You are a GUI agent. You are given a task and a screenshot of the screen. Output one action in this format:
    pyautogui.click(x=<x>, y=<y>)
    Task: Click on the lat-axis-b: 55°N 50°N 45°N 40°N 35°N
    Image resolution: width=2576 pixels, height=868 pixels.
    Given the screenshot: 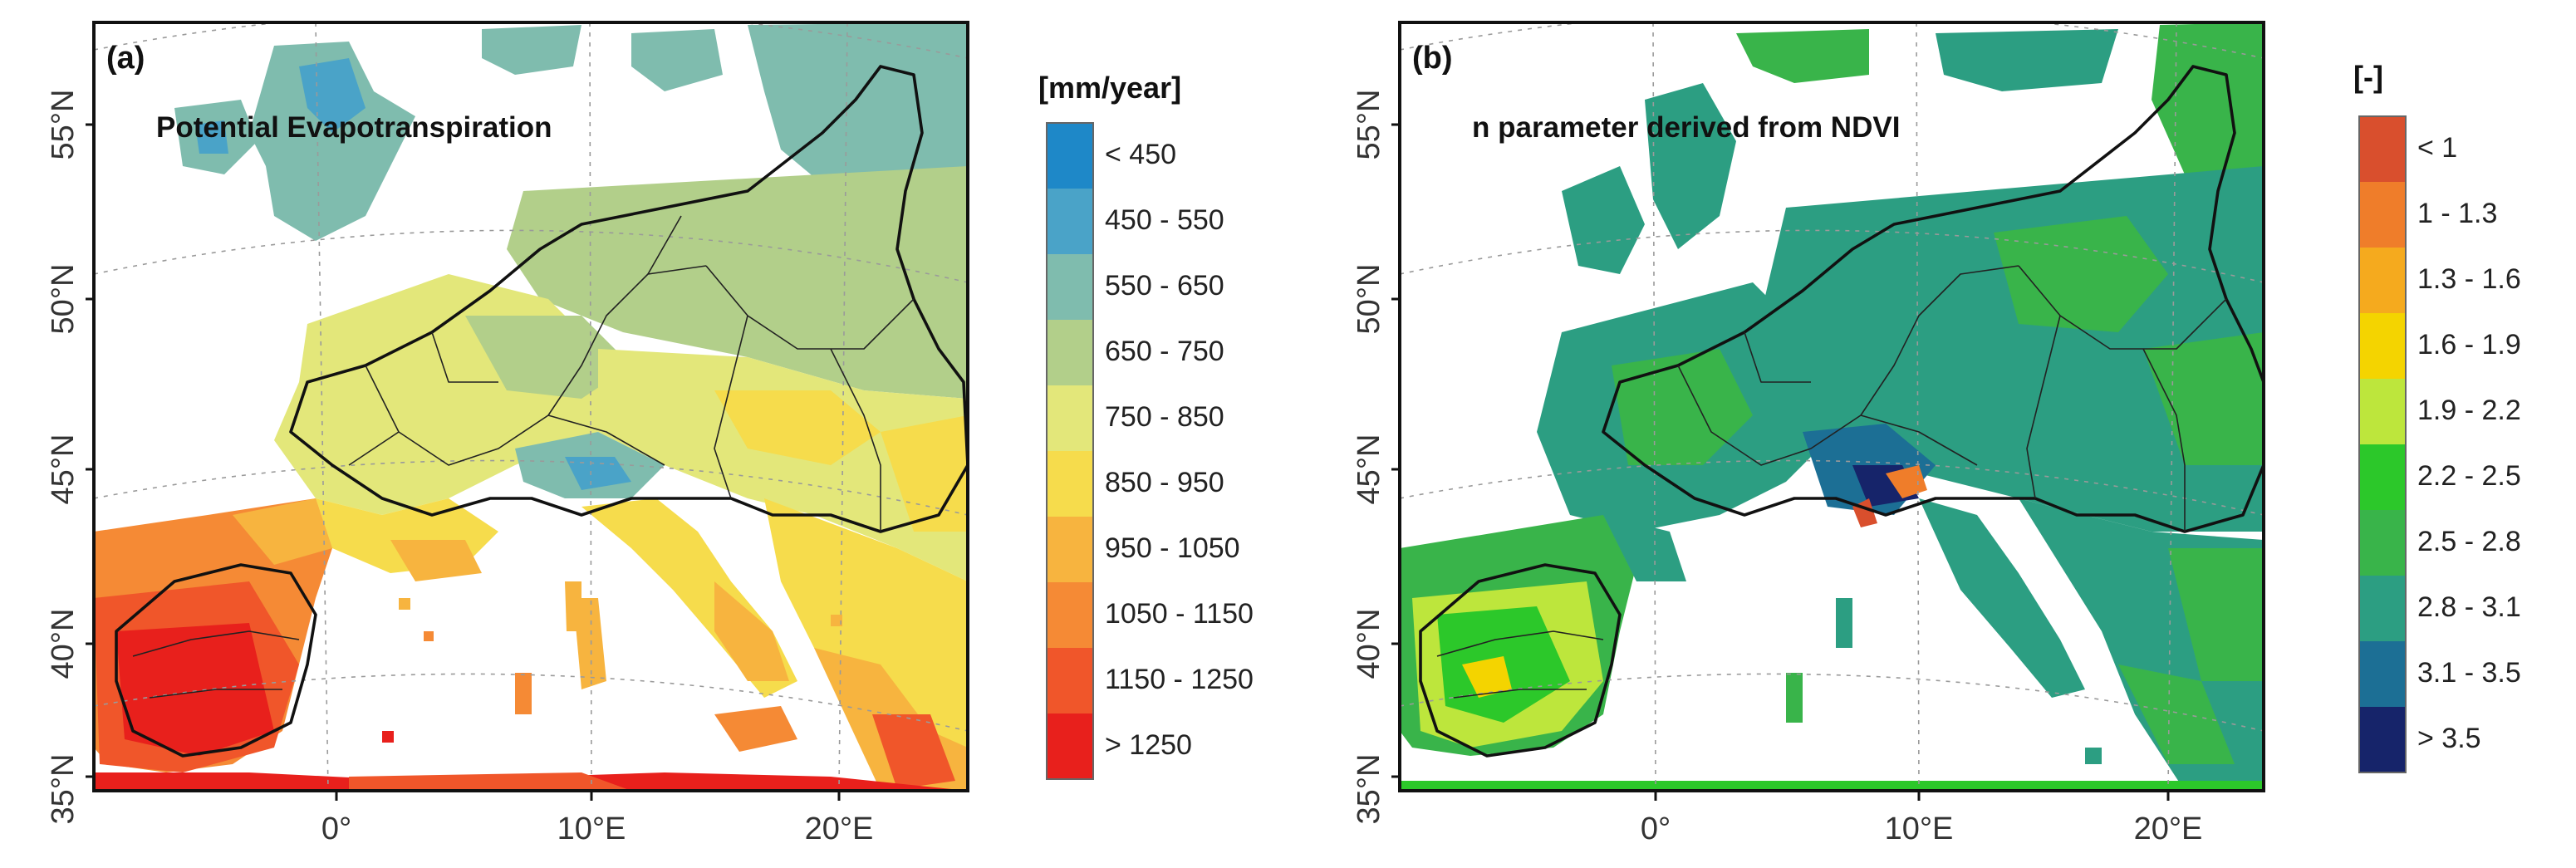 What is the action you would take?
    pyautogui.click(x=1376, y=457)
    